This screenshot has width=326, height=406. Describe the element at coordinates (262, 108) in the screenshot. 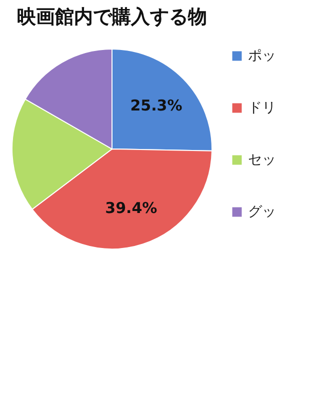

I see `legend-label: ドリ` at that location.